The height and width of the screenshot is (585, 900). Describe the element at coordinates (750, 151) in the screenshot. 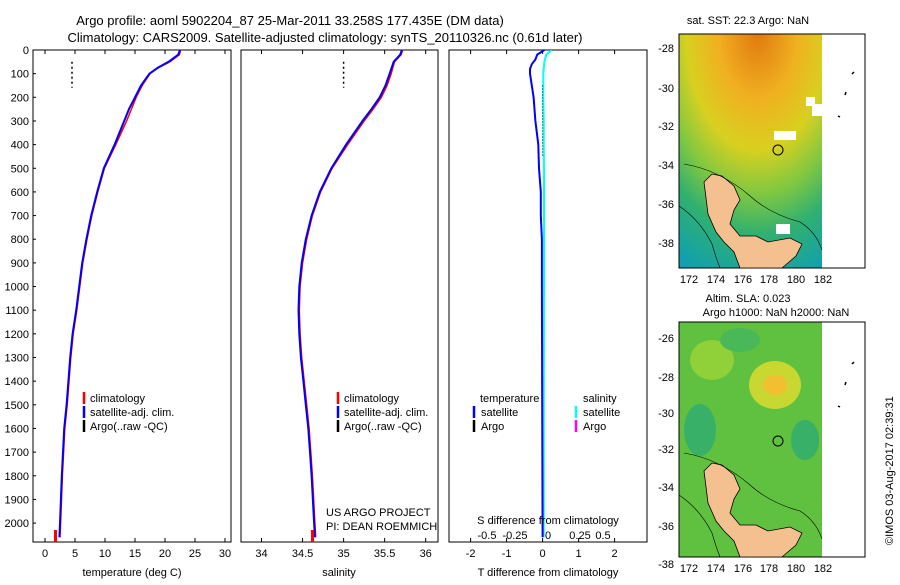

I see `sst-field` at that location.